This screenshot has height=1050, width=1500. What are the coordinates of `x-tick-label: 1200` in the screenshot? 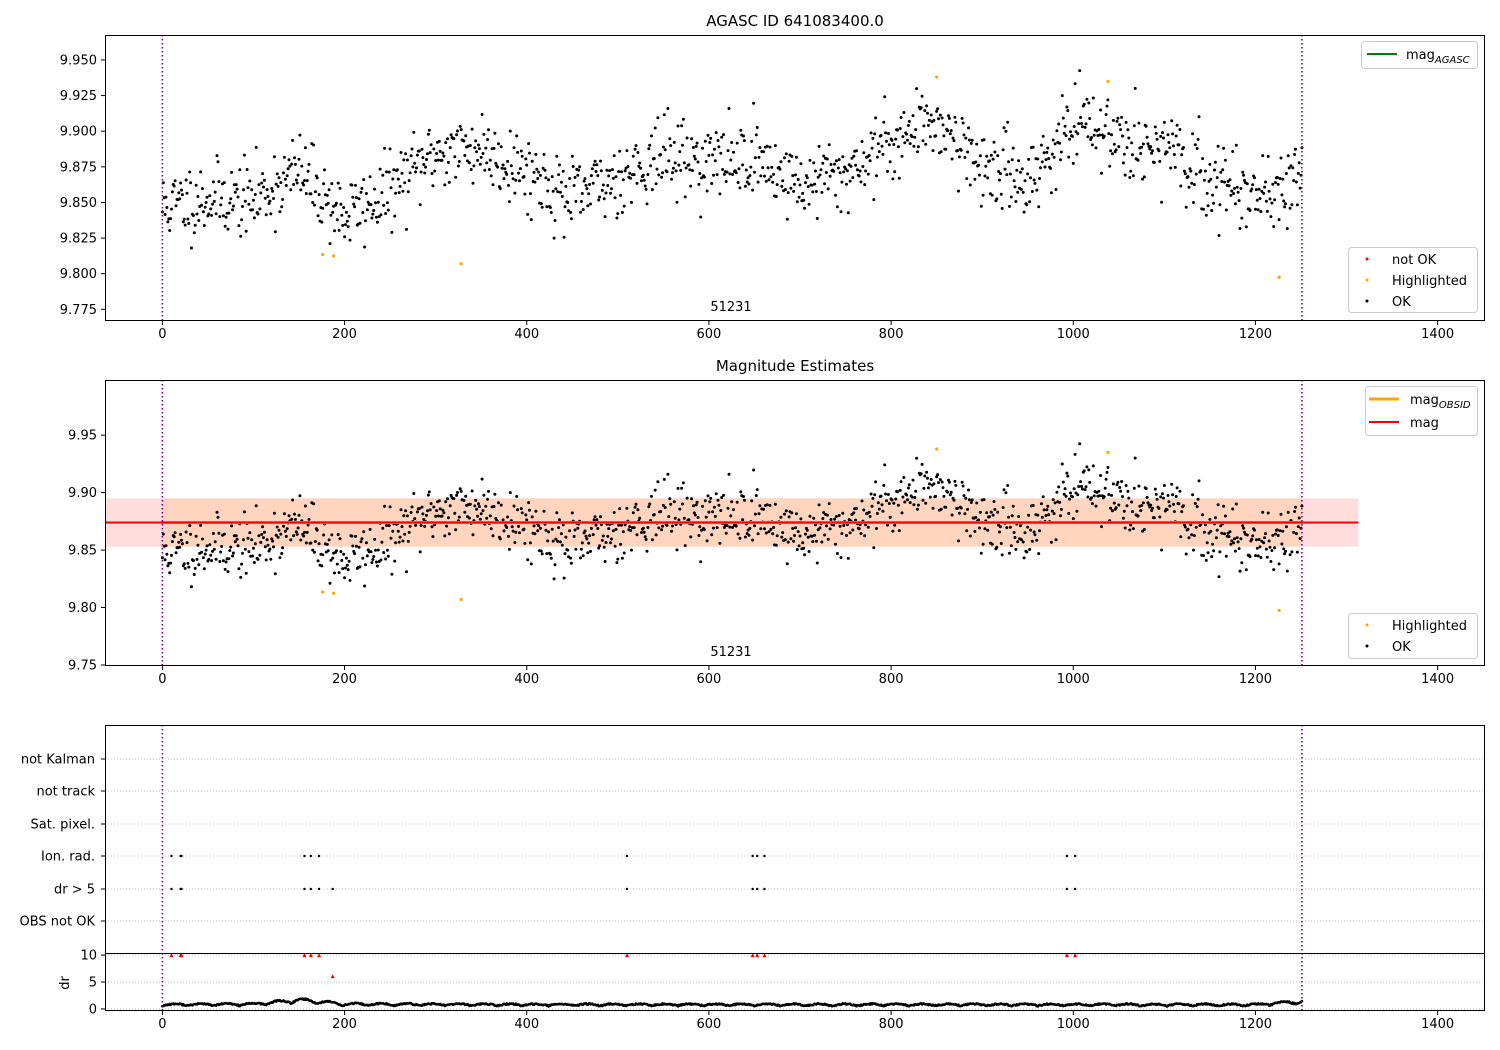 It's located at (1255, 679).